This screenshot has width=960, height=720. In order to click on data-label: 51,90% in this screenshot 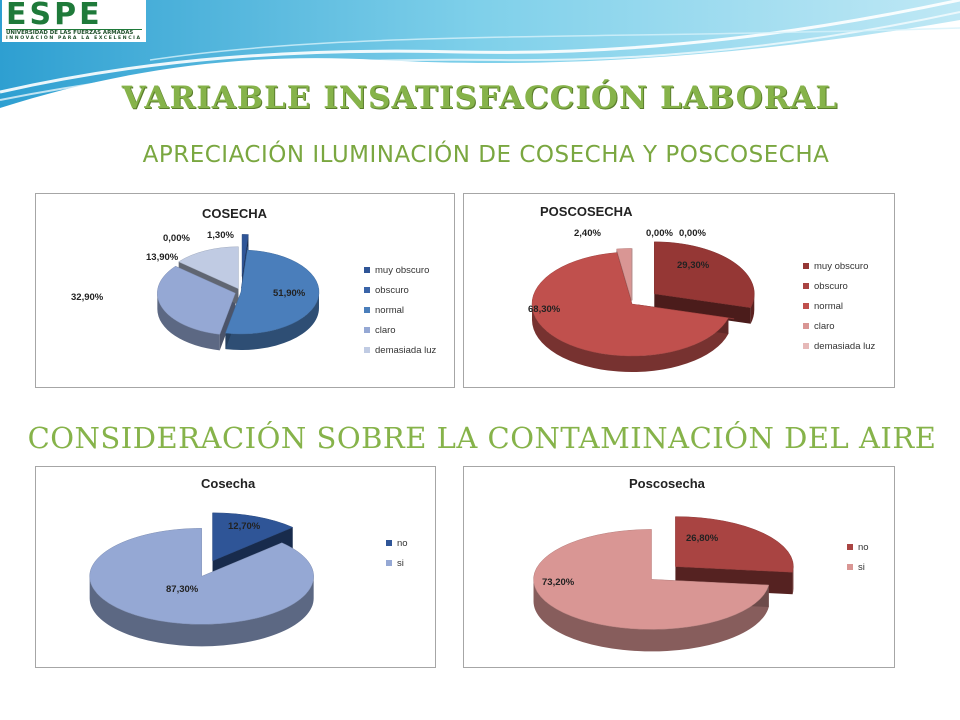, I will do `click(289, 293)`.